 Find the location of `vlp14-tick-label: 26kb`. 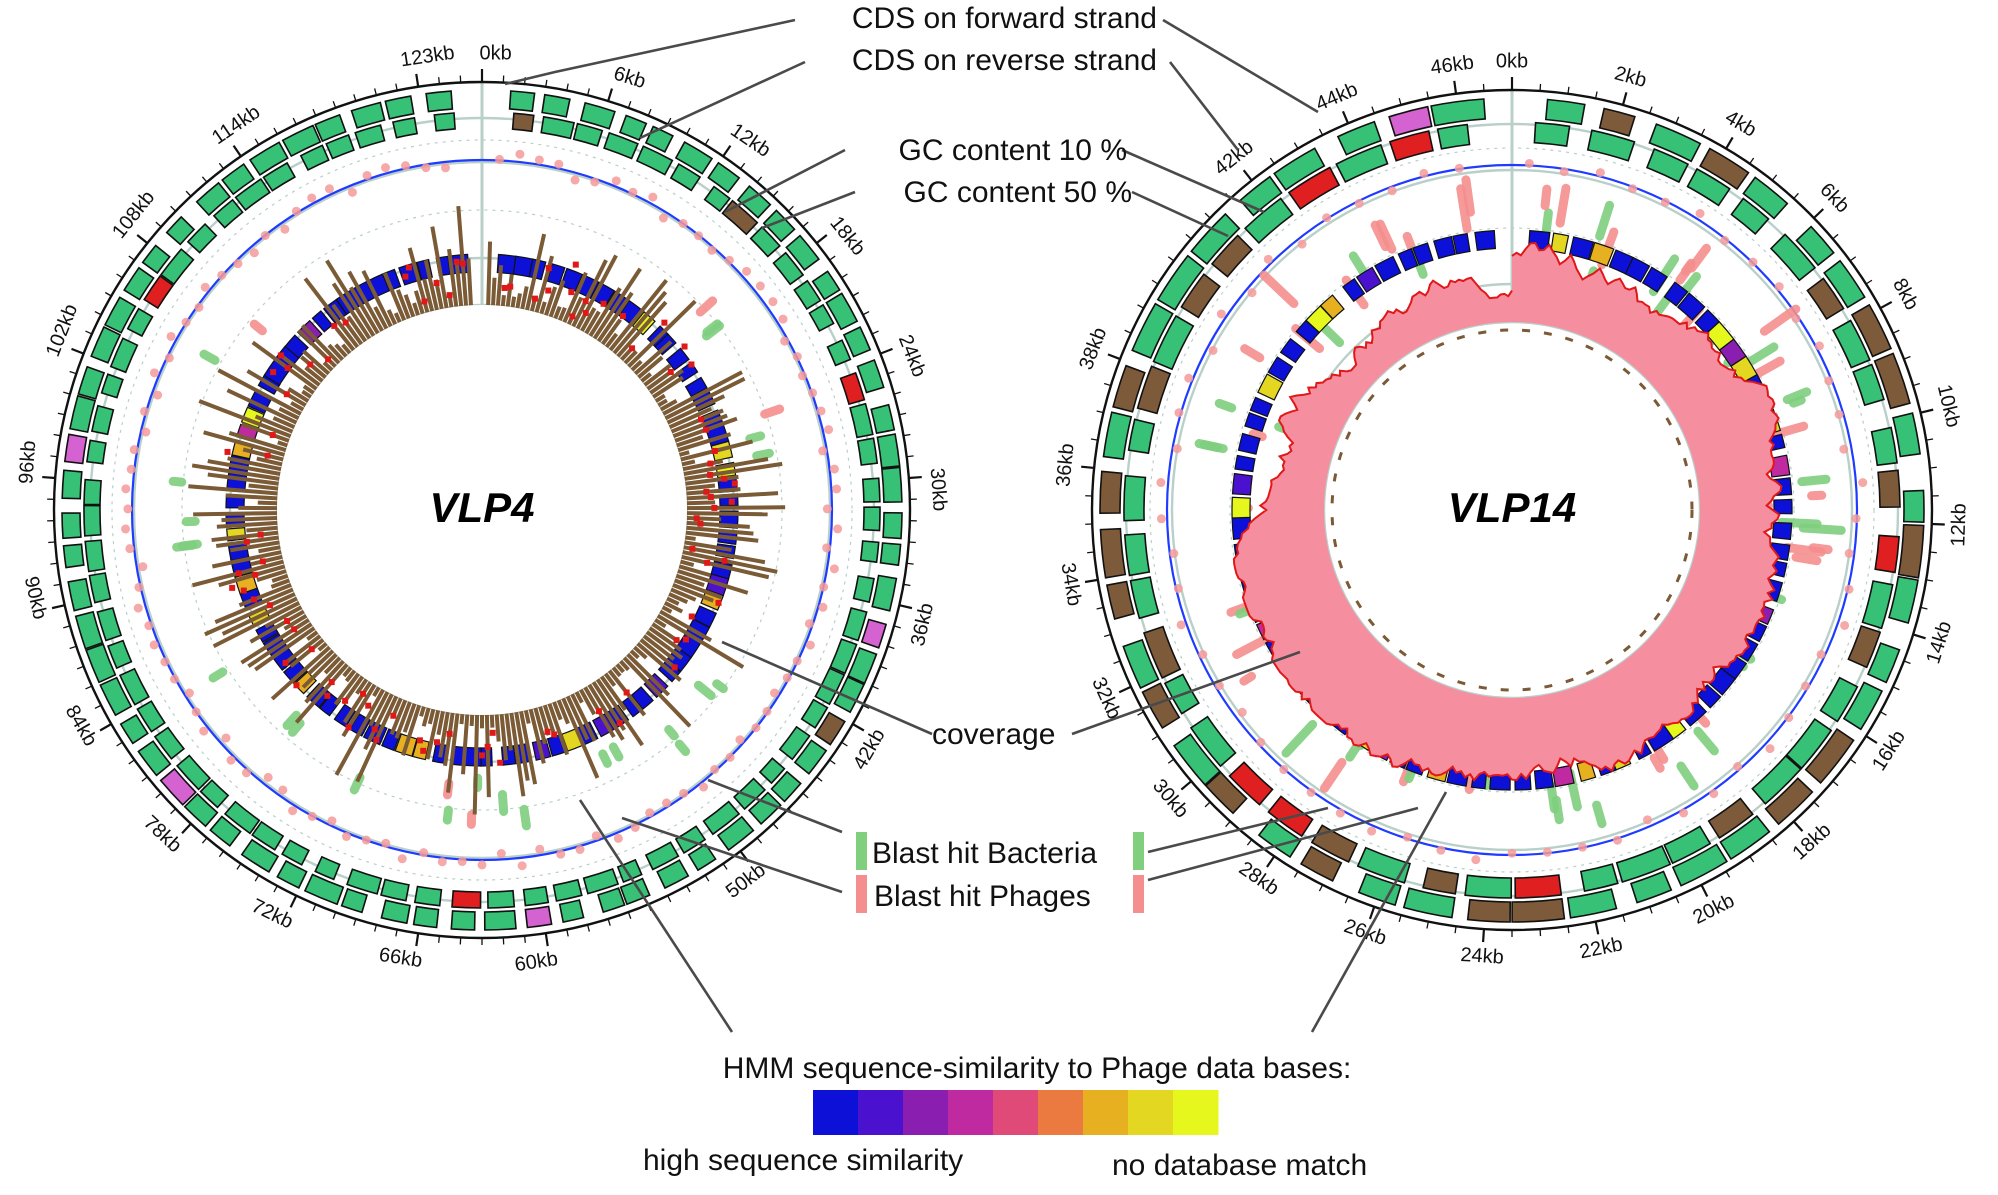

vlp14-tick-label: 26kb is located at coordinates (1365, 932).